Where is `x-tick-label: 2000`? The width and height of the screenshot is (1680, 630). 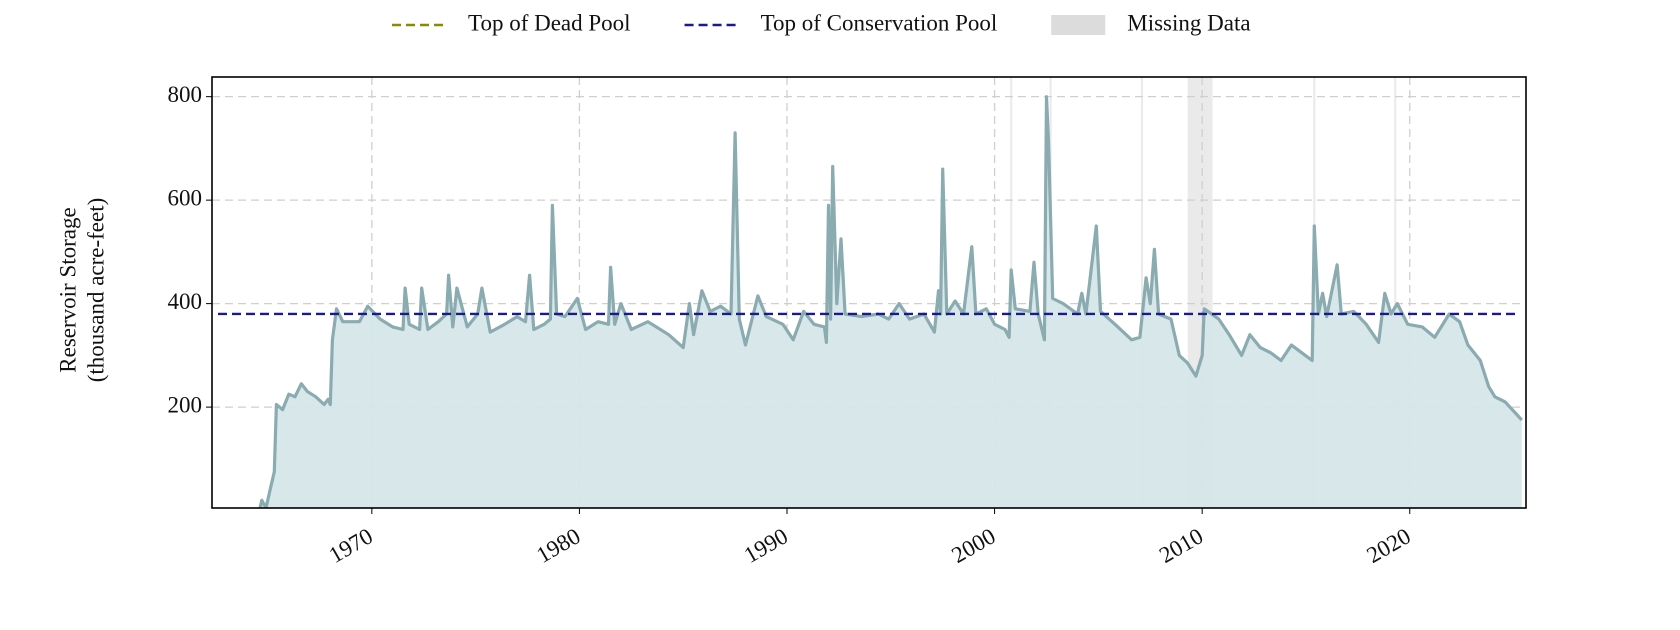 x-tick-label: 2000 is located at coordinates (973, 545).